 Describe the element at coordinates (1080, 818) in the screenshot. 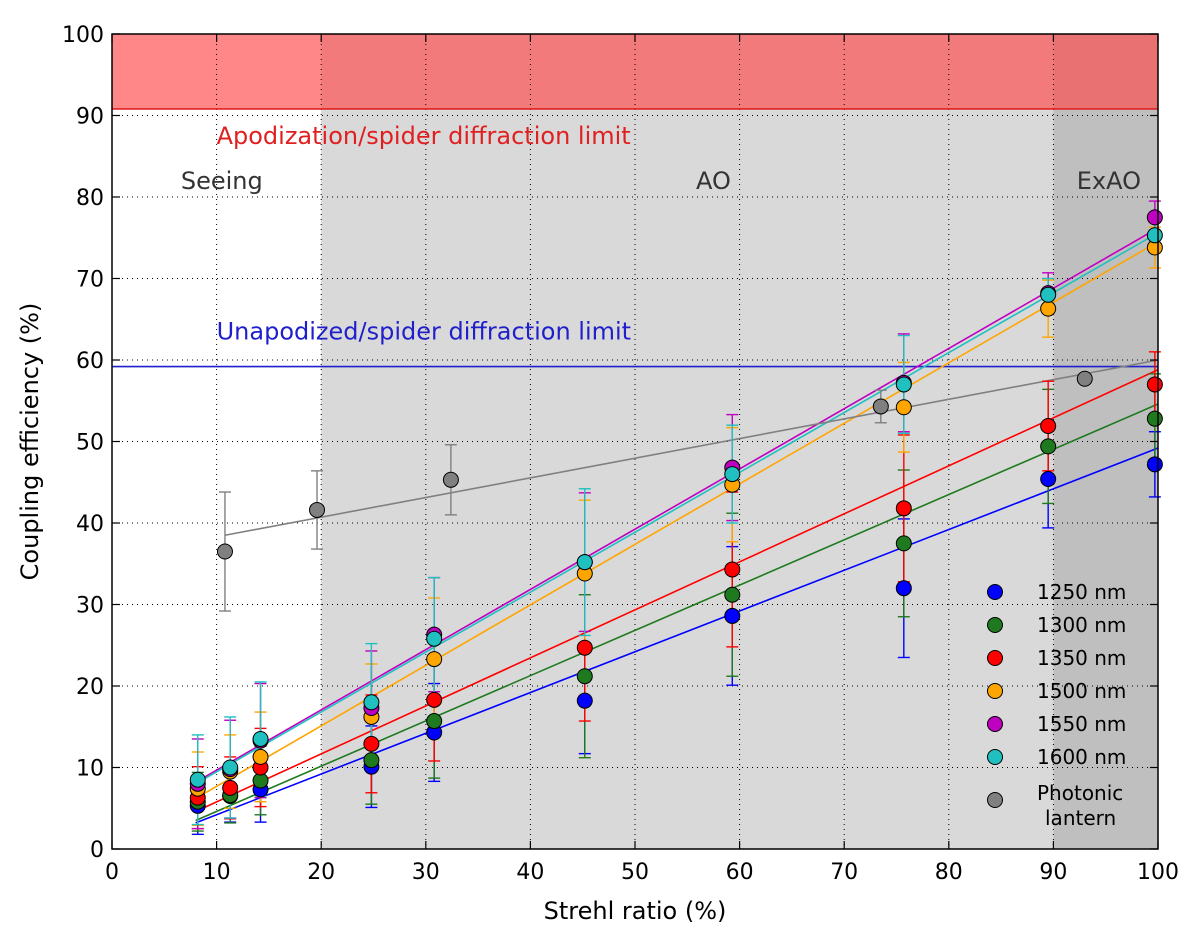

I see `legend-label-line2: lantern` at that location.